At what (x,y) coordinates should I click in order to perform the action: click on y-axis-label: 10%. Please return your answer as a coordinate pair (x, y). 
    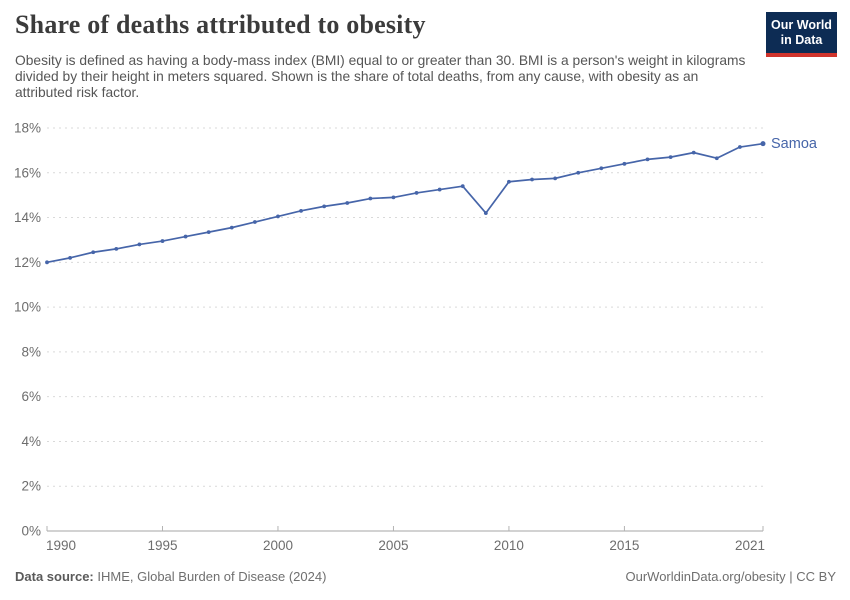
    Looking at the image, I should click on (27, 307).